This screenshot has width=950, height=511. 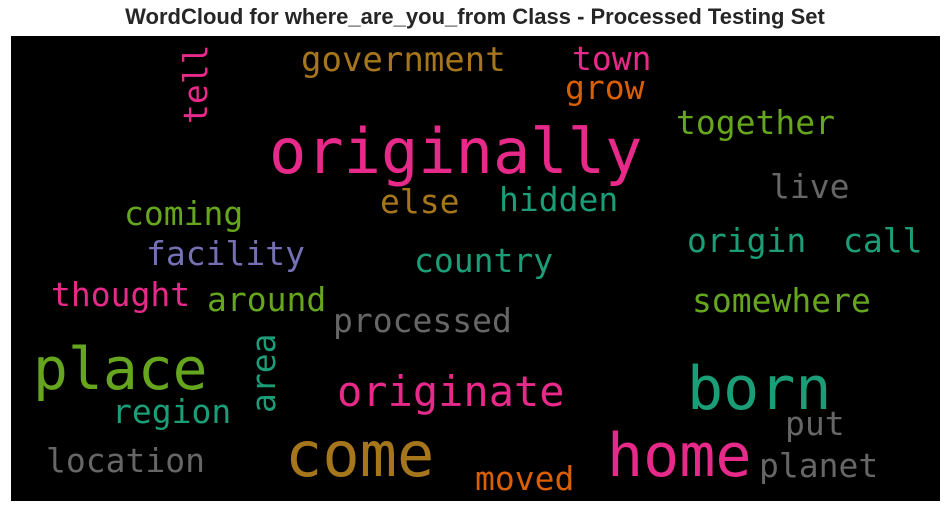 What do you see at coordinates (419, 201) in the screenshot?
I see `word-else: else` at bounding box center [419, 201].